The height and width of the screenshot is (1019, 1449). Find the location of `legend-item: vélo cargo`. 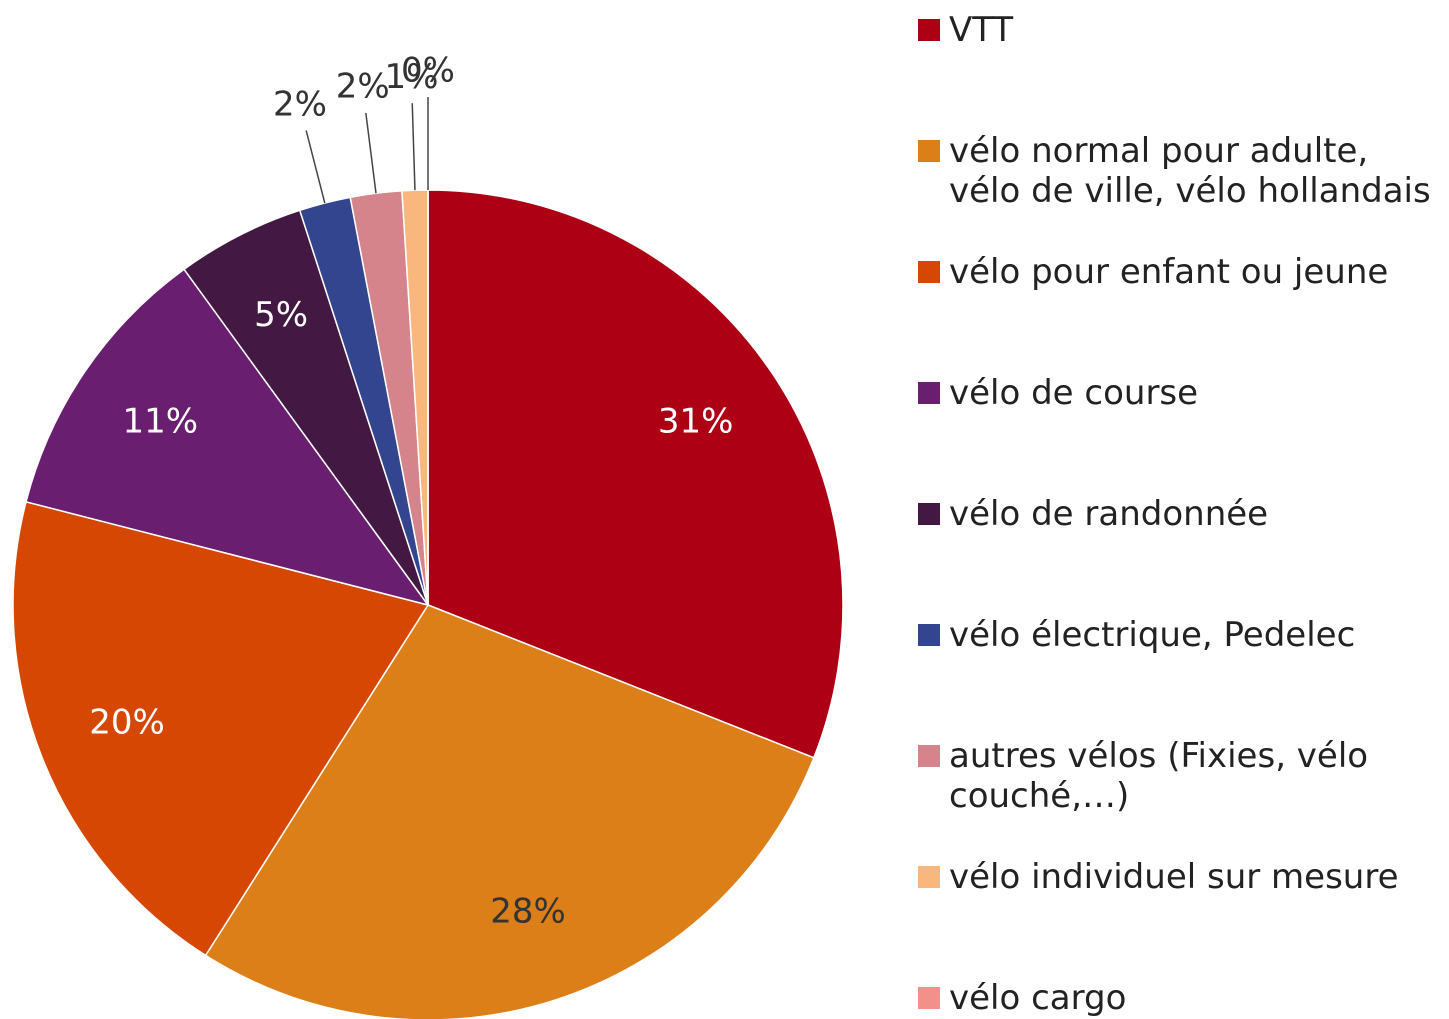

legend-item: vélo cargo is located at coordinates (1180, 998).